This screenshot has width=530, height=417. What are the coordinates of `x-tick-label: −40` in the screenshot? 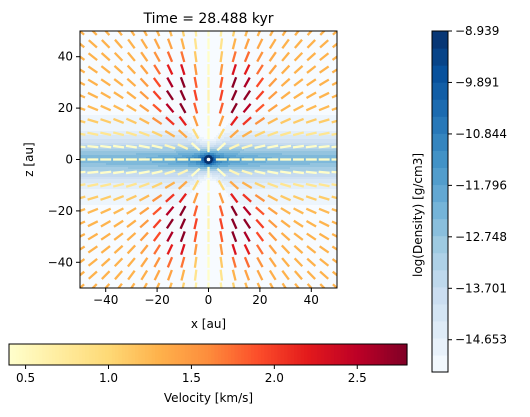 It's located at (105, 300).